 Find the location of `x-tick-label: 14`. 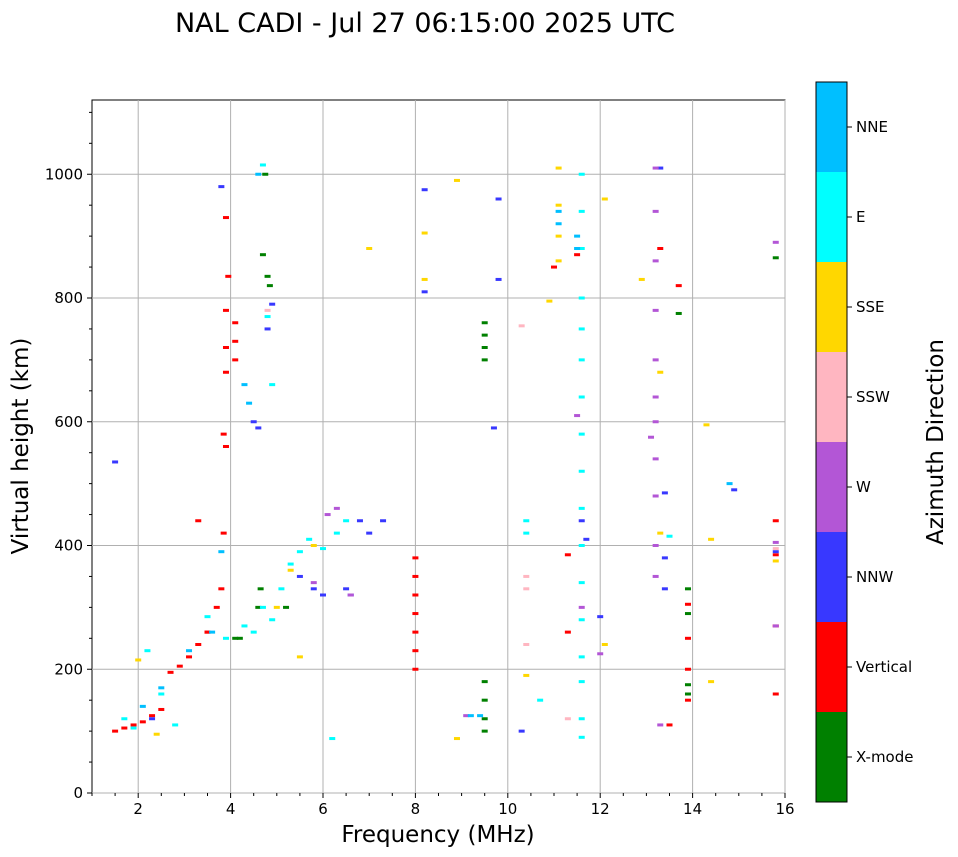

x-tick-label: 14 is located at coordinates (692, 809).